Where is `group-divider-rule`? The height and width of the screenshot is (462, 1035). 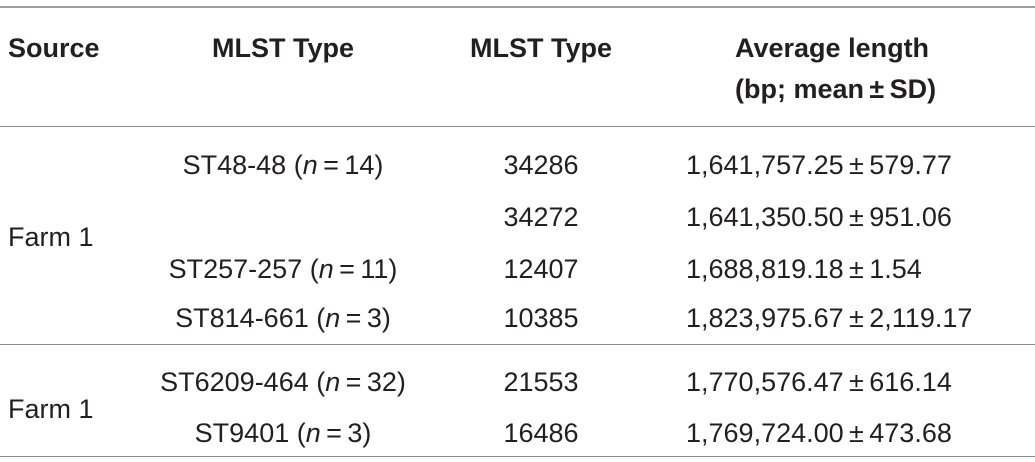
group-divider-rule is located at coordinates (517, 344).